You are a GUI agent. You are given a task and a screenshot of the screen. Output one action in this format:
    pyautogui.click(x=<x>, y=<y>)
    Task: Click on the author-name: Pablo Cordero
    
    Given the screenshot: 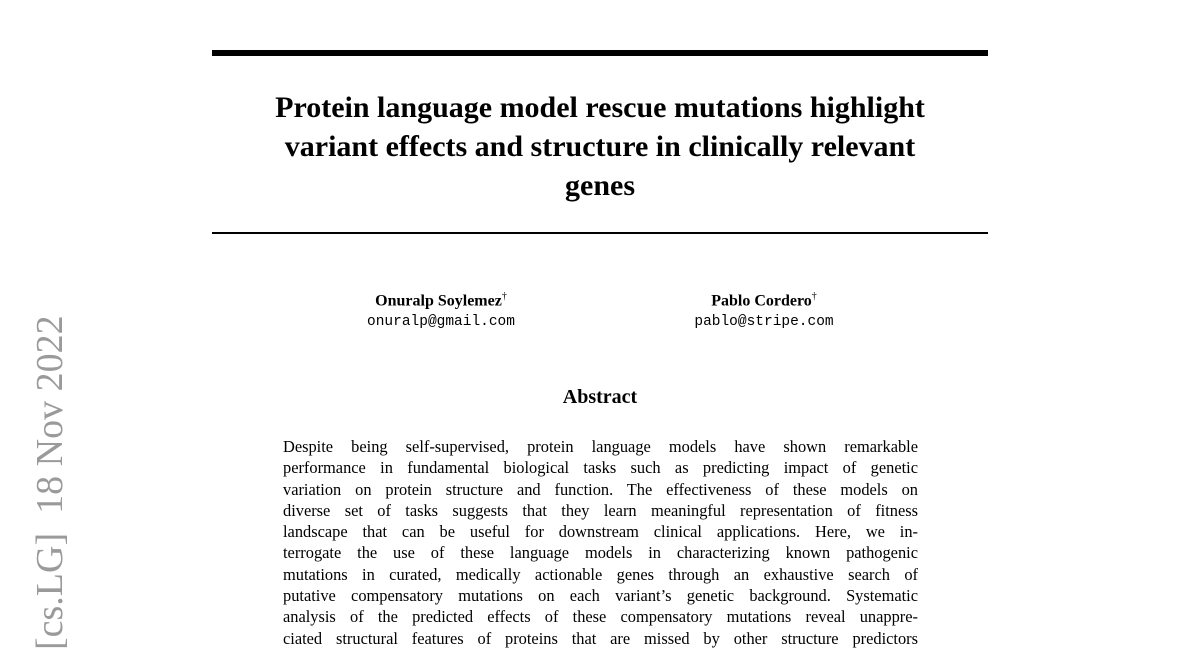 What is the action you would take?
    pyautogui.click(x=761, y=301)
    